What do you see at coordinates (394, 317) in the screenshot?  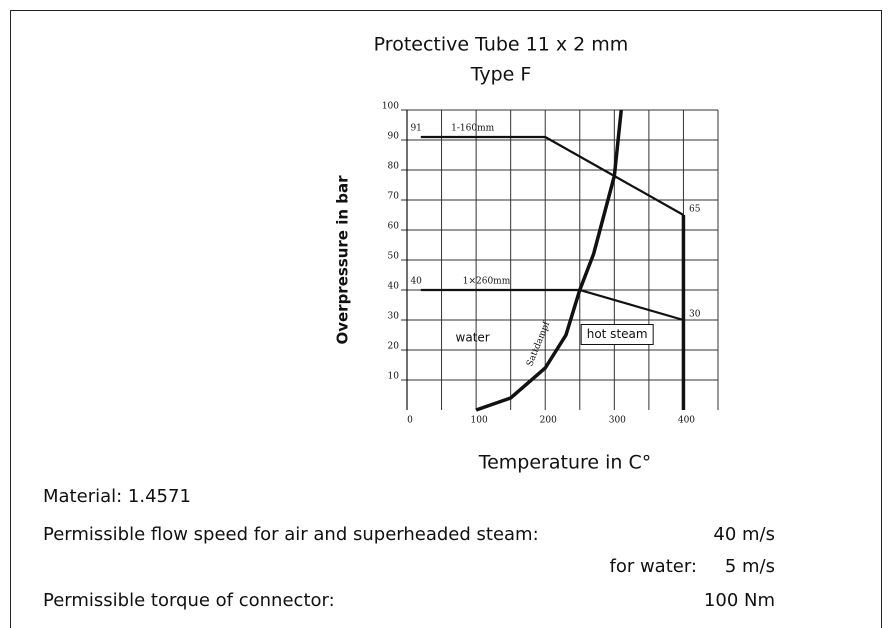 I see `y-tick-label: 30` at bounding box center [394, 317].